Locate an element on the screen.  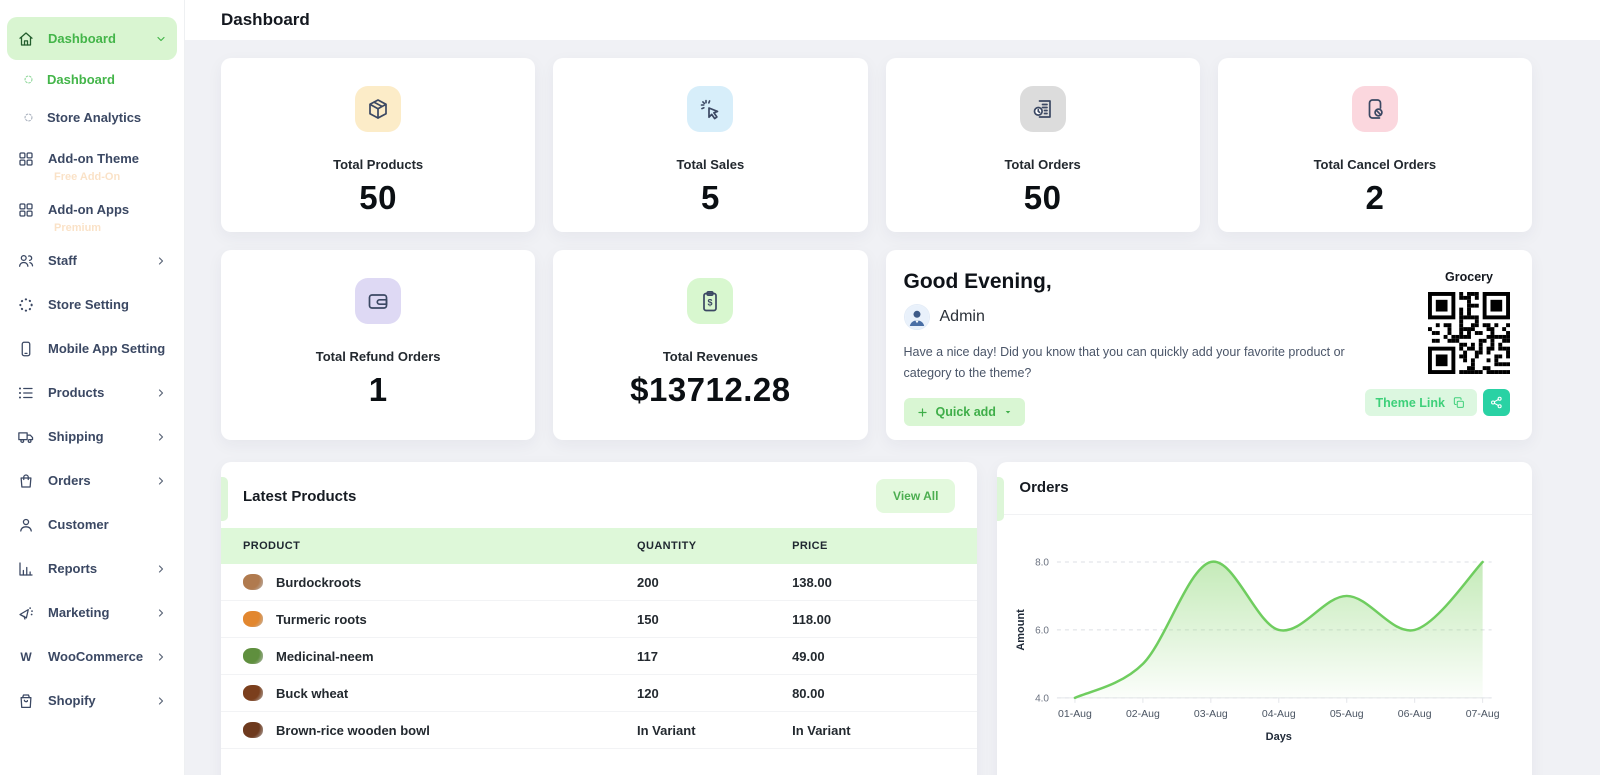
shopping-bag-icon is located at coordinates (26, 481).